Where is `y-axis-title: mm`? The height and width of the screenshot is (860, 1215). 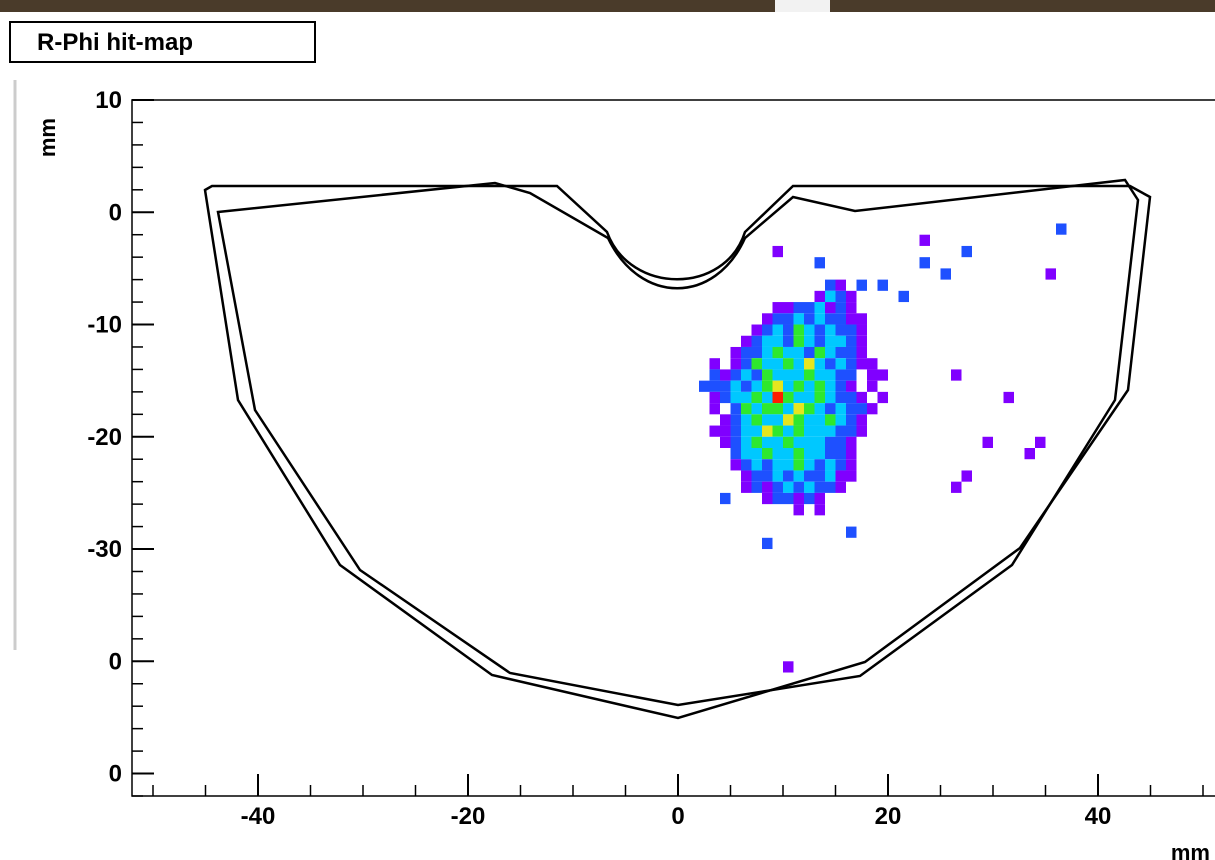 y-axis-title: mm is located at coordinates (47, 137).